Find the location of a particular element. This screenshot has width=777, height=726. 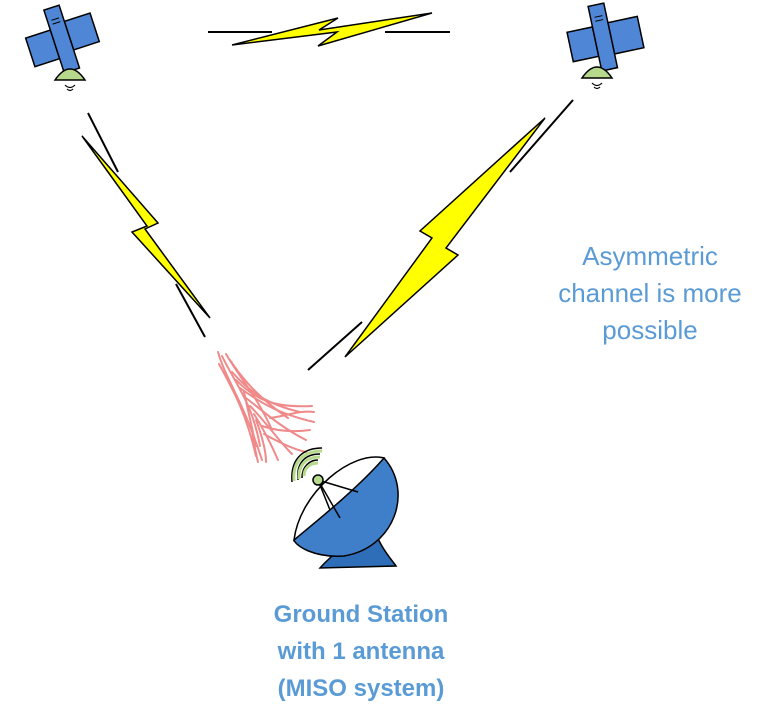

asymmetric-channel-note: Asymmetric channel is more possible is located at coordinates (648, 293).